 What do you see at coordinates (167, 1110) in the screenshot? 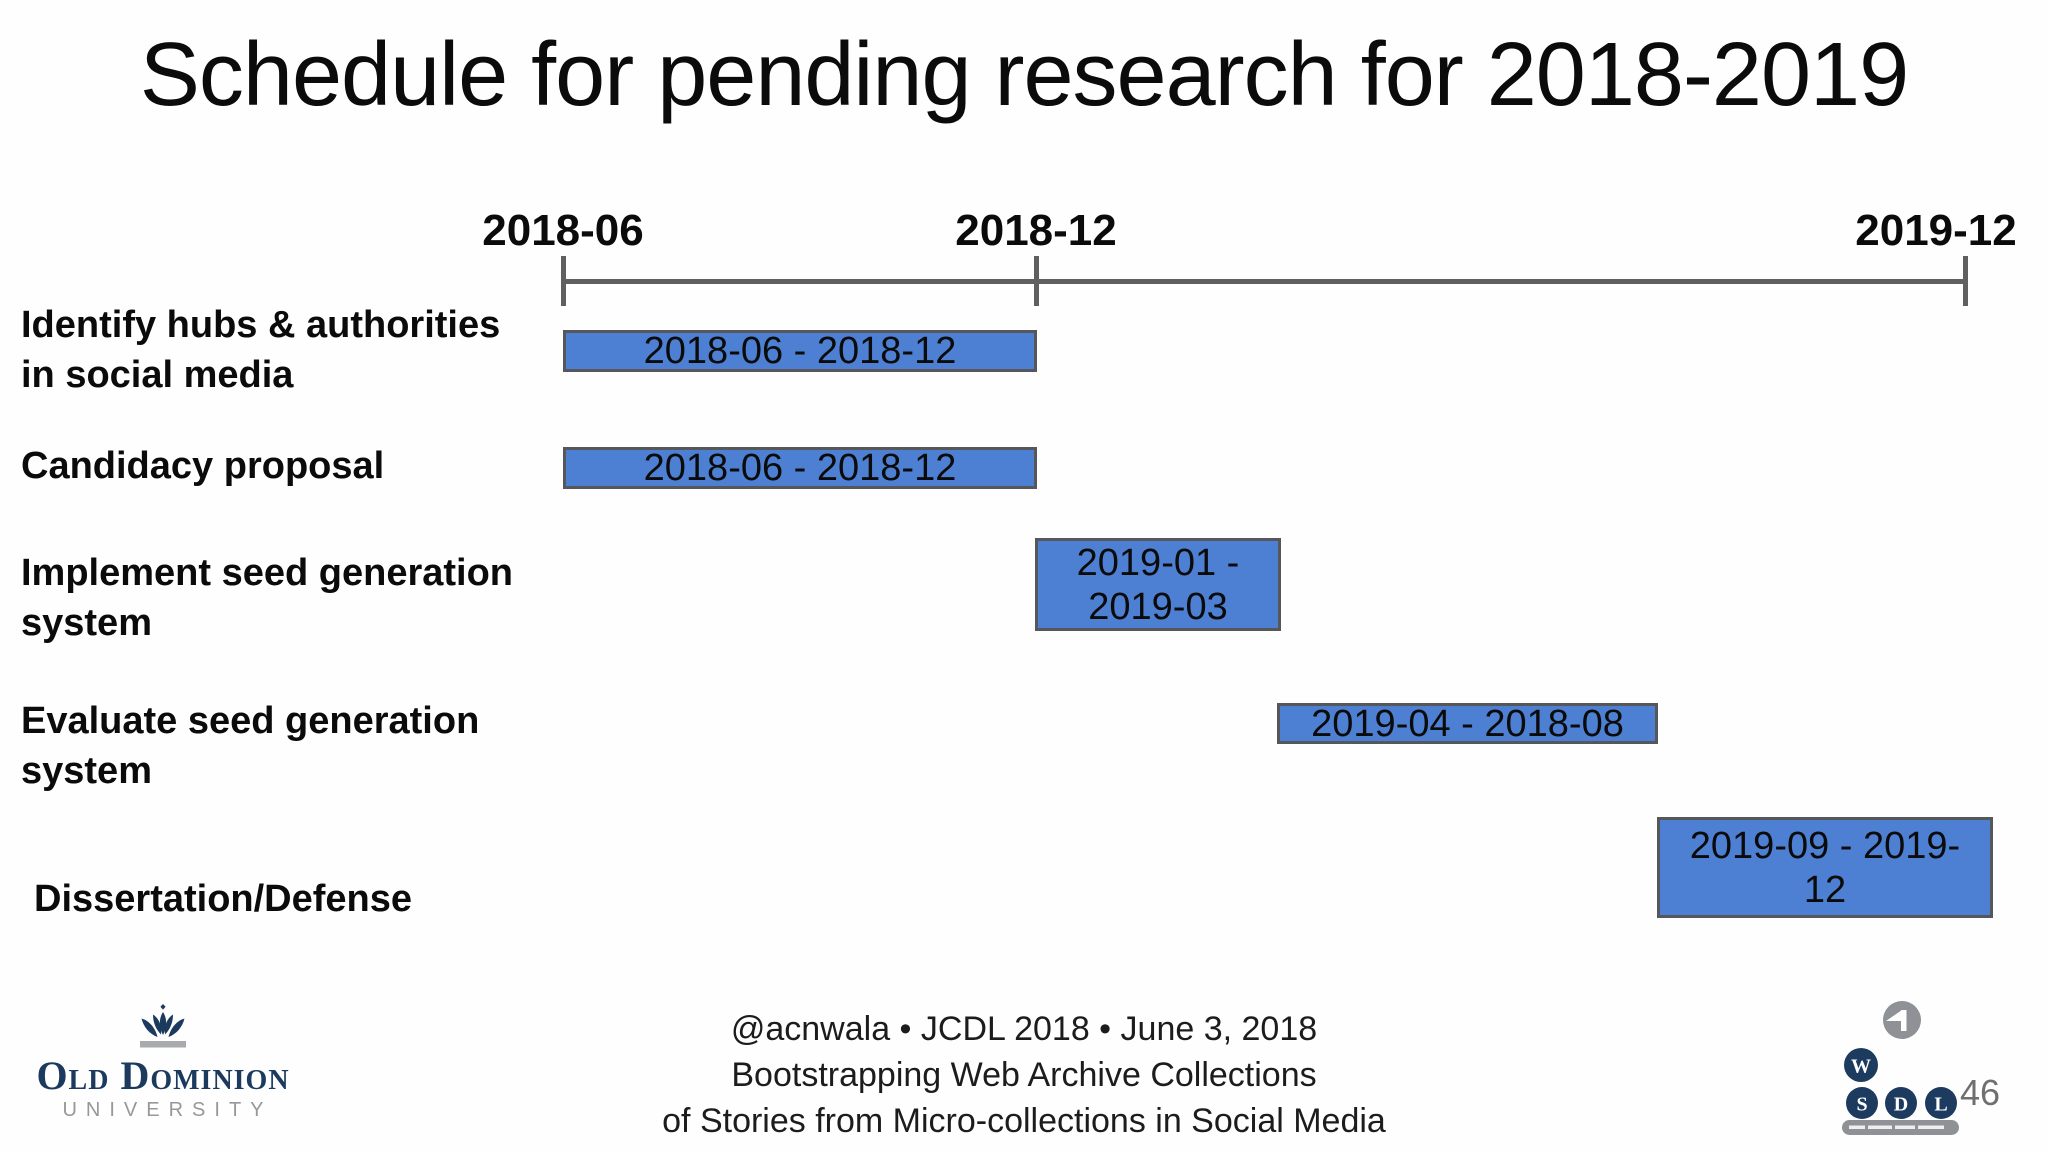
I see `odu-university-label: UNIVERSITY` at bounding box center [167, 1110].